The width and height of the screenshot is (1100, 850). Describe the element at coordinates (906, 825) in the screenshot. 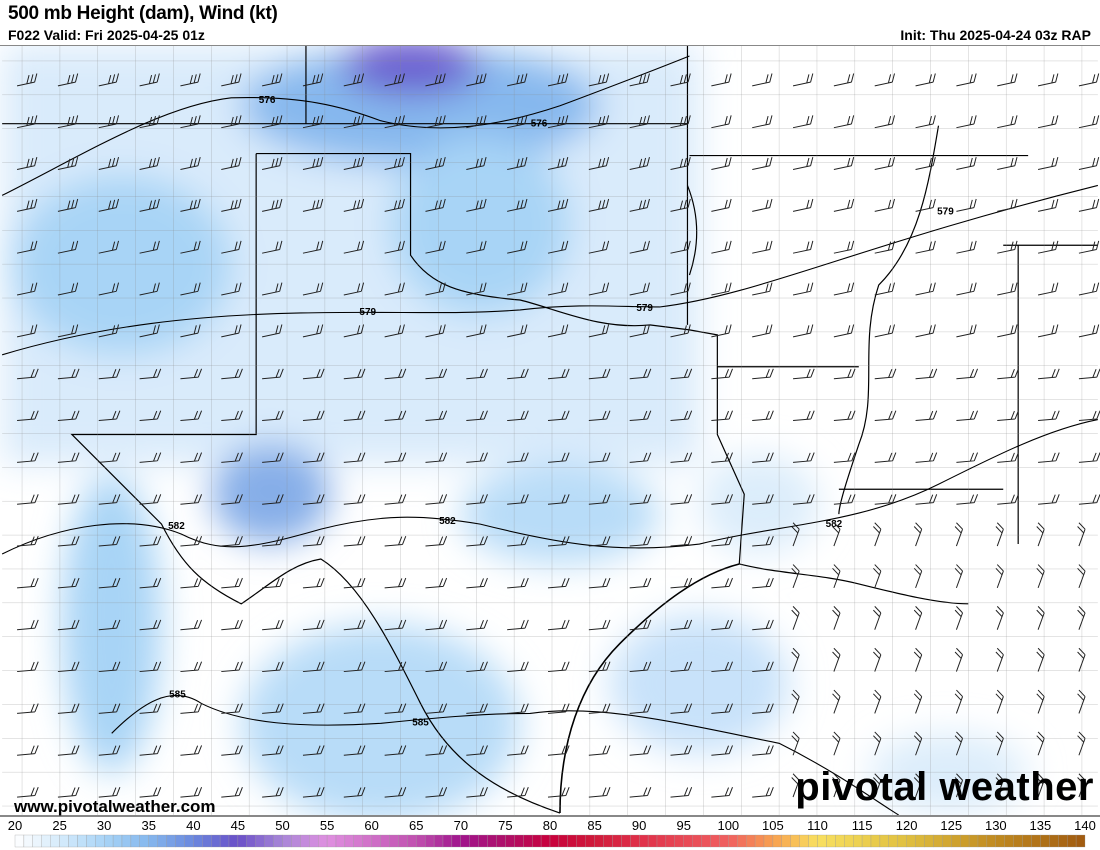

I see `colorbar-tick-label: 120` at that location.